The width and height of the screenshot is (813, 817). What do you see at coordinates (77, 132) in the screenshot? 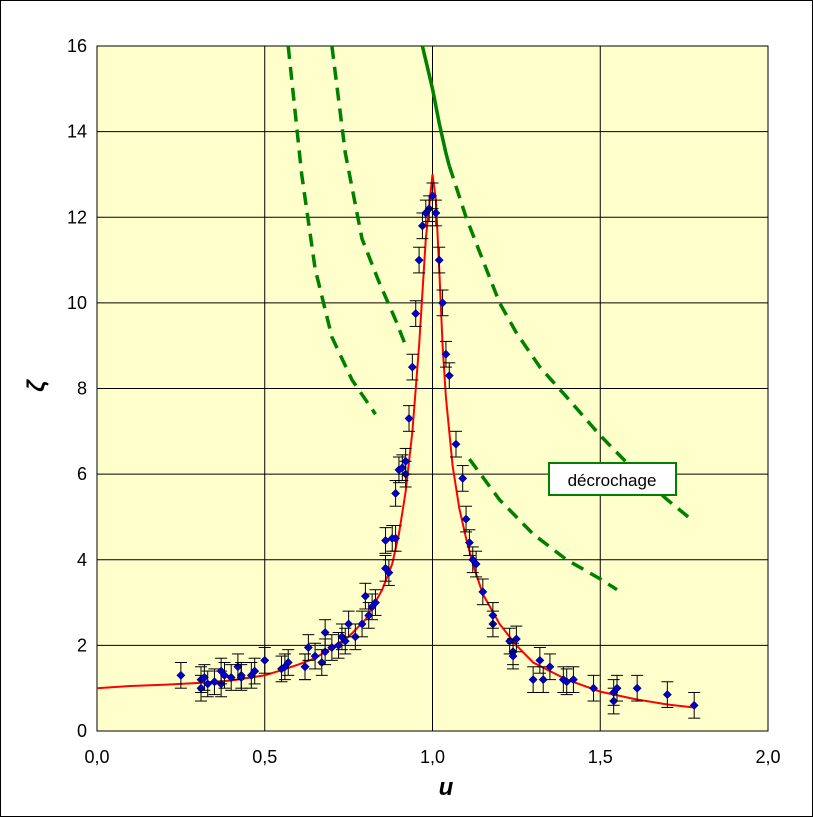
I see `y-tick-label: 14` at bounding box center [77, 132].